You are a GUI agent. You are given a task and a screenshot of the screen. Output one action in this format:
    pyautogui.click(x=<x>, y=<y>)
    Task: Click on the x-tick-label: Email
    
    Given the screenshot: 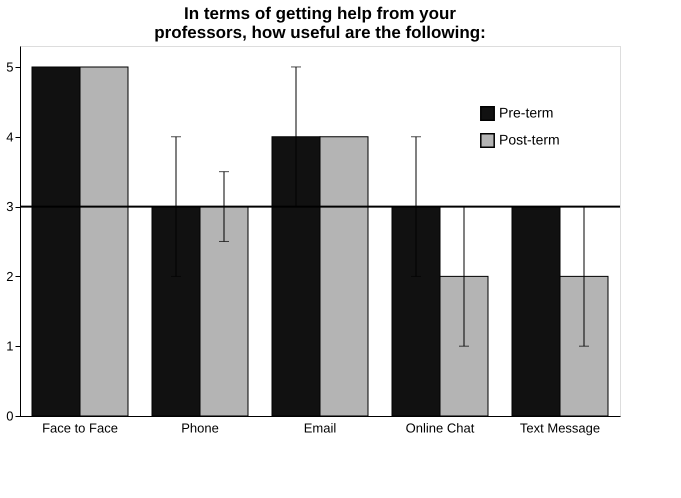 What is the action you would take?
    pyautogui.click(x=320, y=428)
    